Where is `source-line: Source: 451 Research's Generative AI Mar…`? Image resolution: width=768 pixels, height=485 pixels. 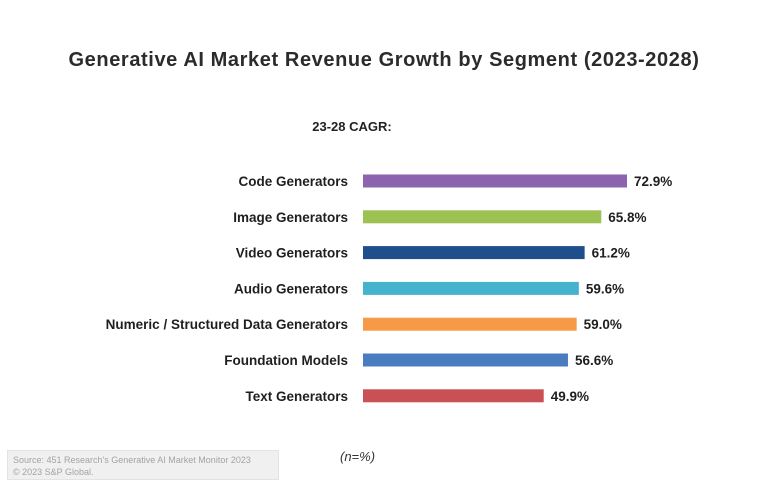
source-line: Source: 451 Research's Generative AI Mar… is located at coordinates (132, 460).